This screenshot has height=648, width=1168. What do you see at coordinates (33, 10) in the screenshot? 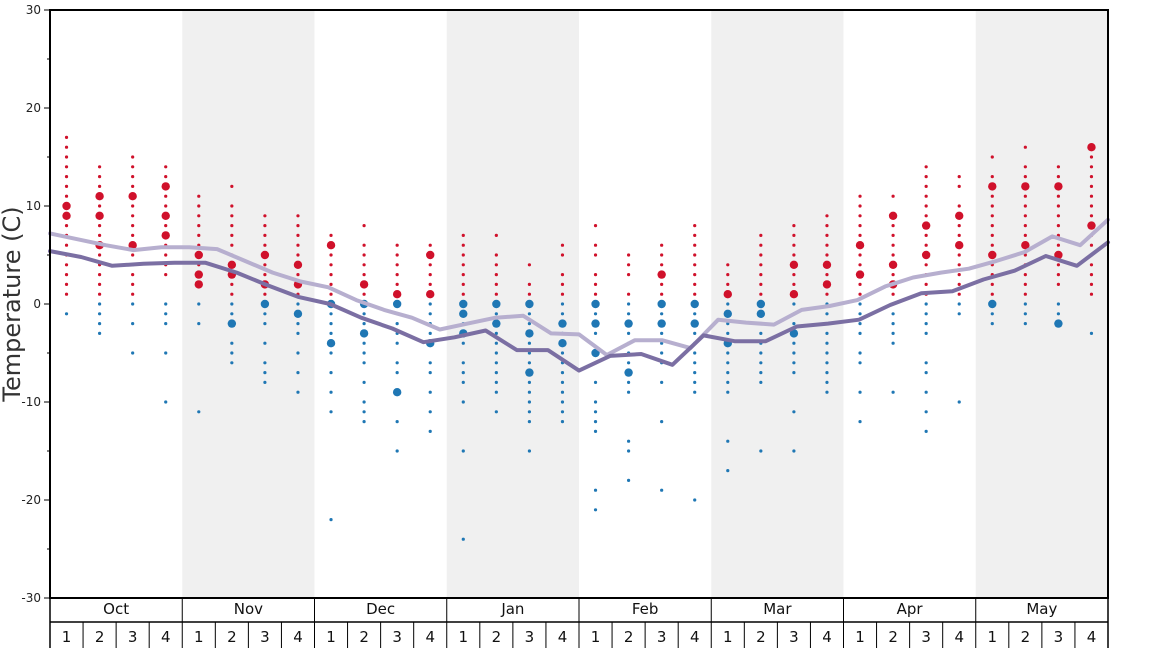
I see `y-tick-label: 30` at bounding box center [33, 10].